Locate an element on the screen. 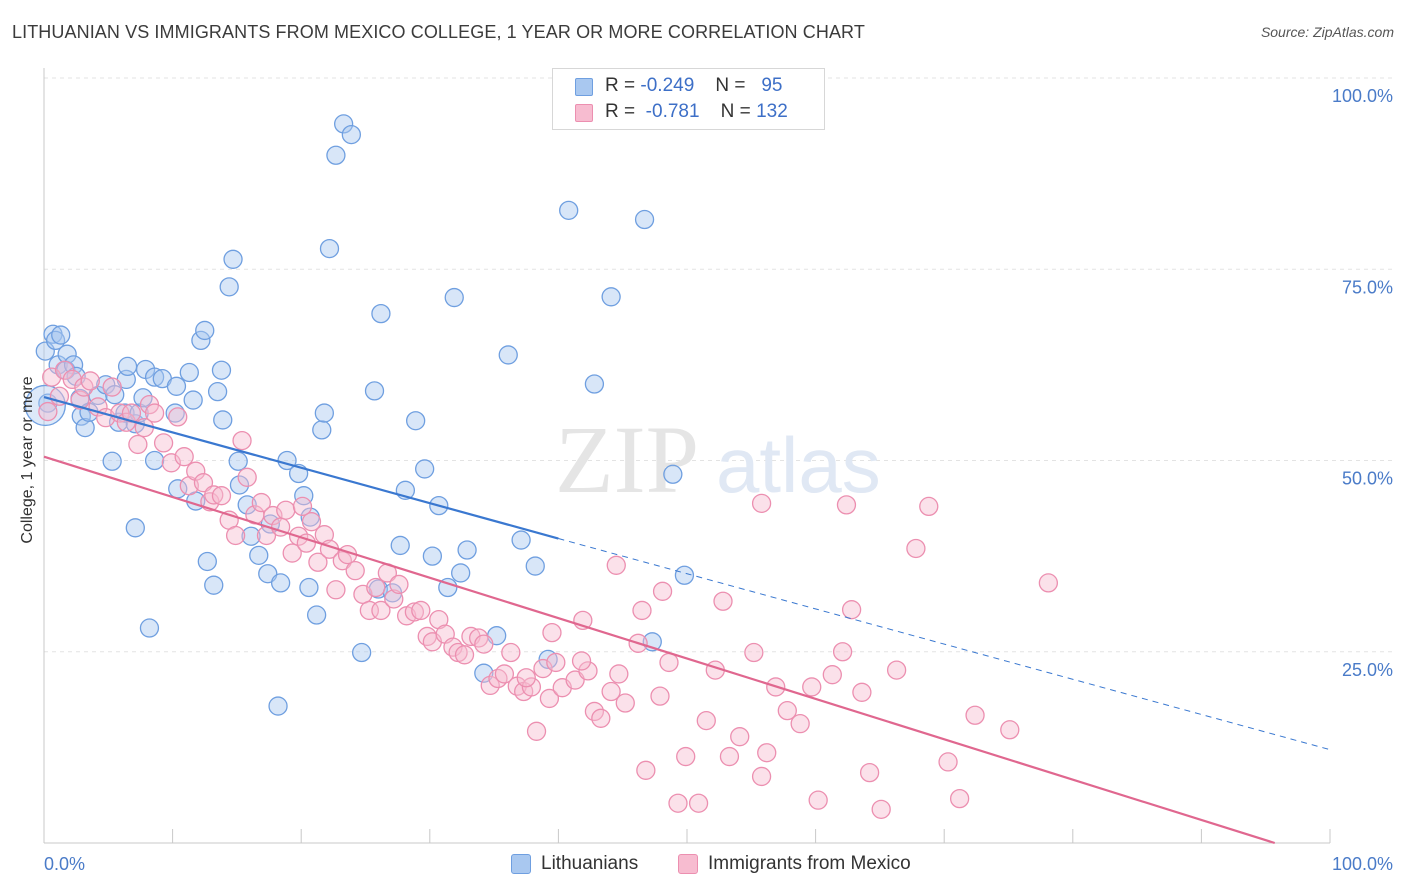 The image size is (1406, 892). n-label: N = is located at coordinates (730, 85).